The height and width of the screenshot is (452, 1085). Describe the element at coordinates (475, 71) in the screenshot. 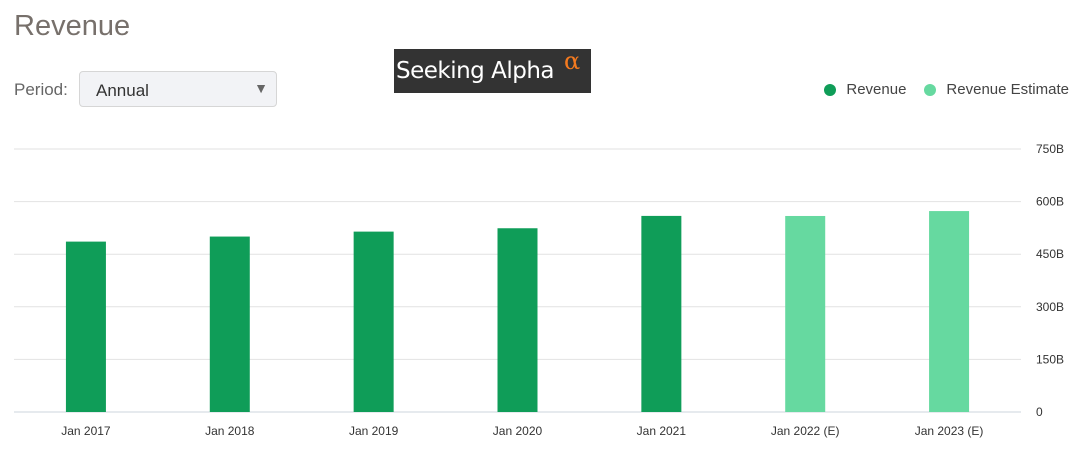

I see `logo-text: Seeking Alpha` at that location.